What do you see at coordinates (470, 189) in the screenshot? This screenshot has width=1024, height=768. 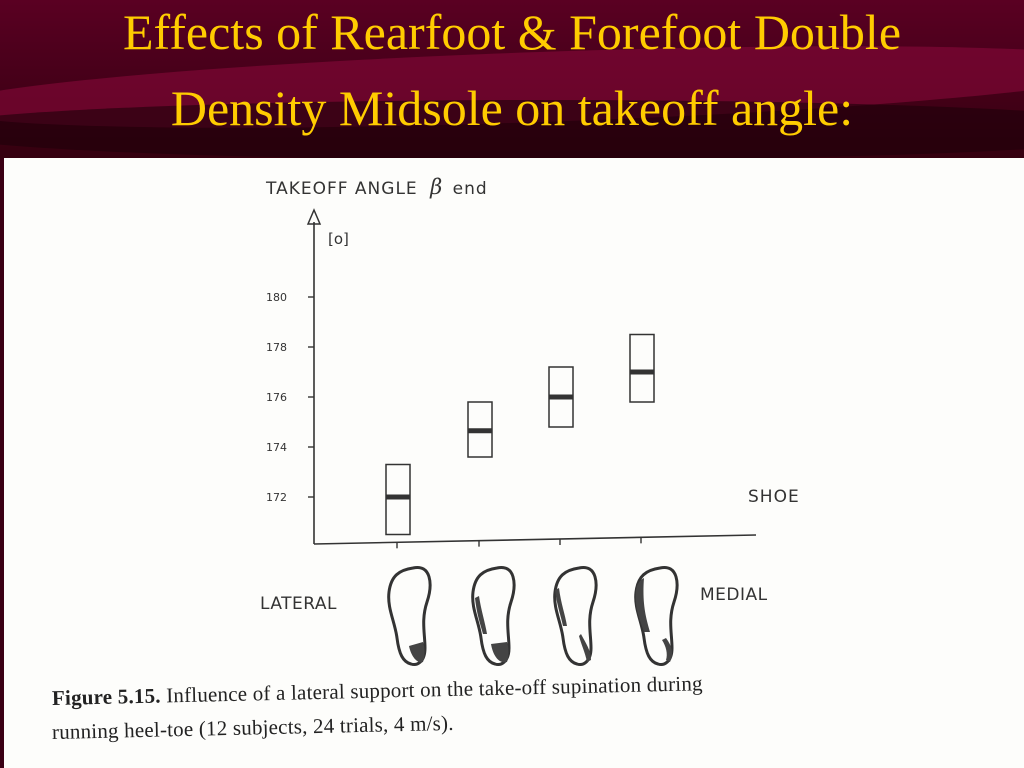 I see `y-axis-label-suffix: end` at bounding box center [470, 189].